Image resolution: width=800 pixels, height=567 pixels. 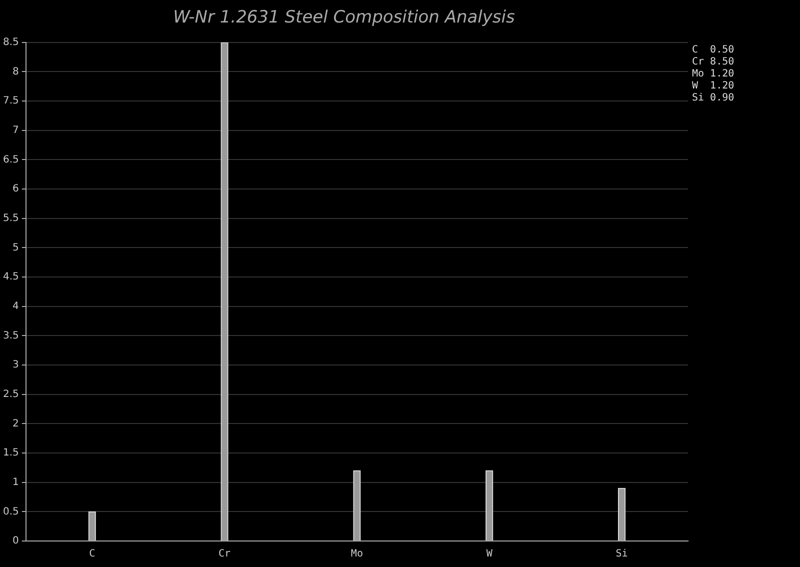 What do you see at coordinates (15, 424) in the screenshot?
I see `y-tick-label: 2` at bounding box center [15, 424].